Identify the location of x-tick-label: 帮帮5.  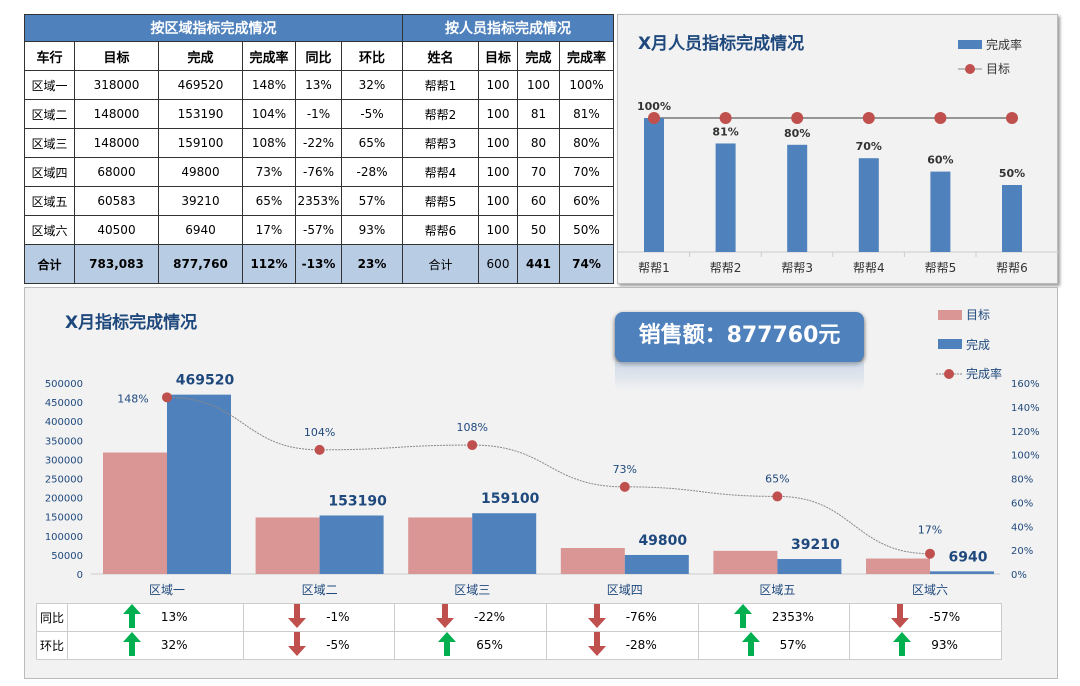
(941, 268).